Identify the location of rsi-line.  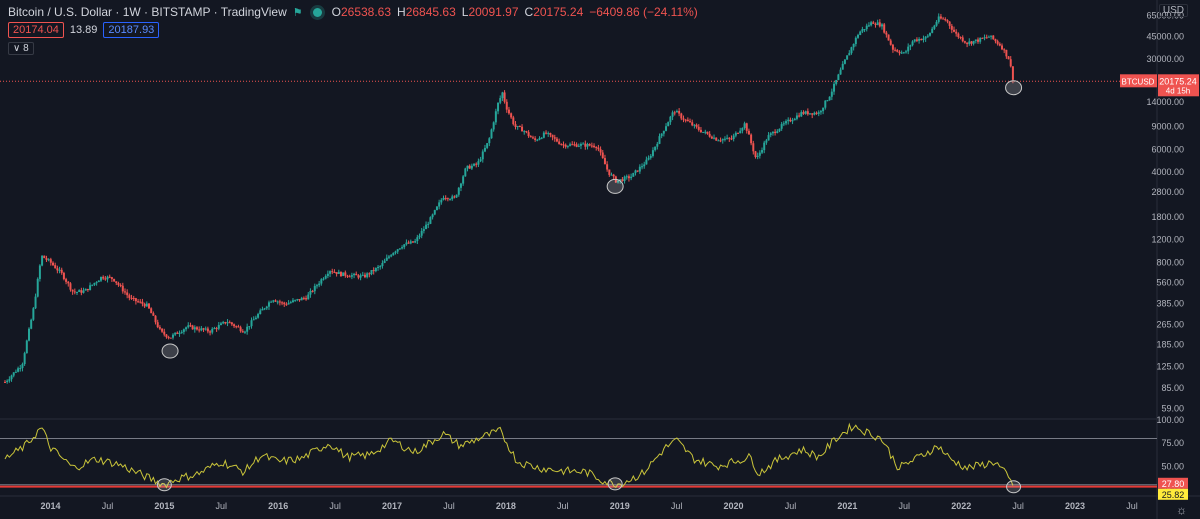
(509, 455).